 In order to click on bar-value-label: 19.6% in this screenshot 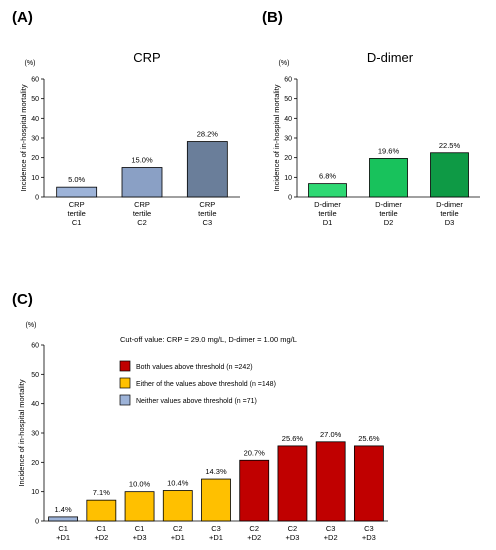, I will do `click(389, 150)`.